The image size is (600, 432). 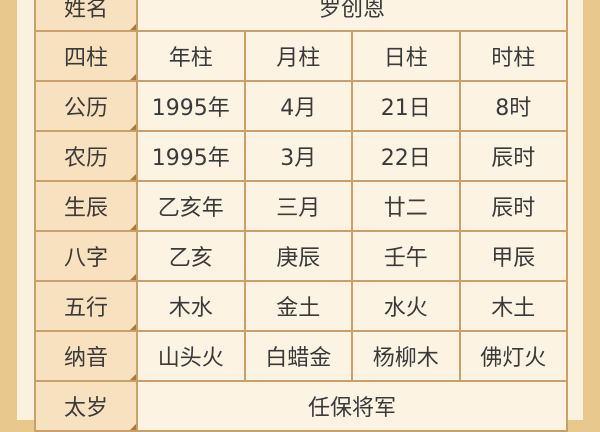 What do you see at coordinates (353, 406) in the screenshot?
I see `taisui-value: 任保将军` at bounding box center [353, 406].